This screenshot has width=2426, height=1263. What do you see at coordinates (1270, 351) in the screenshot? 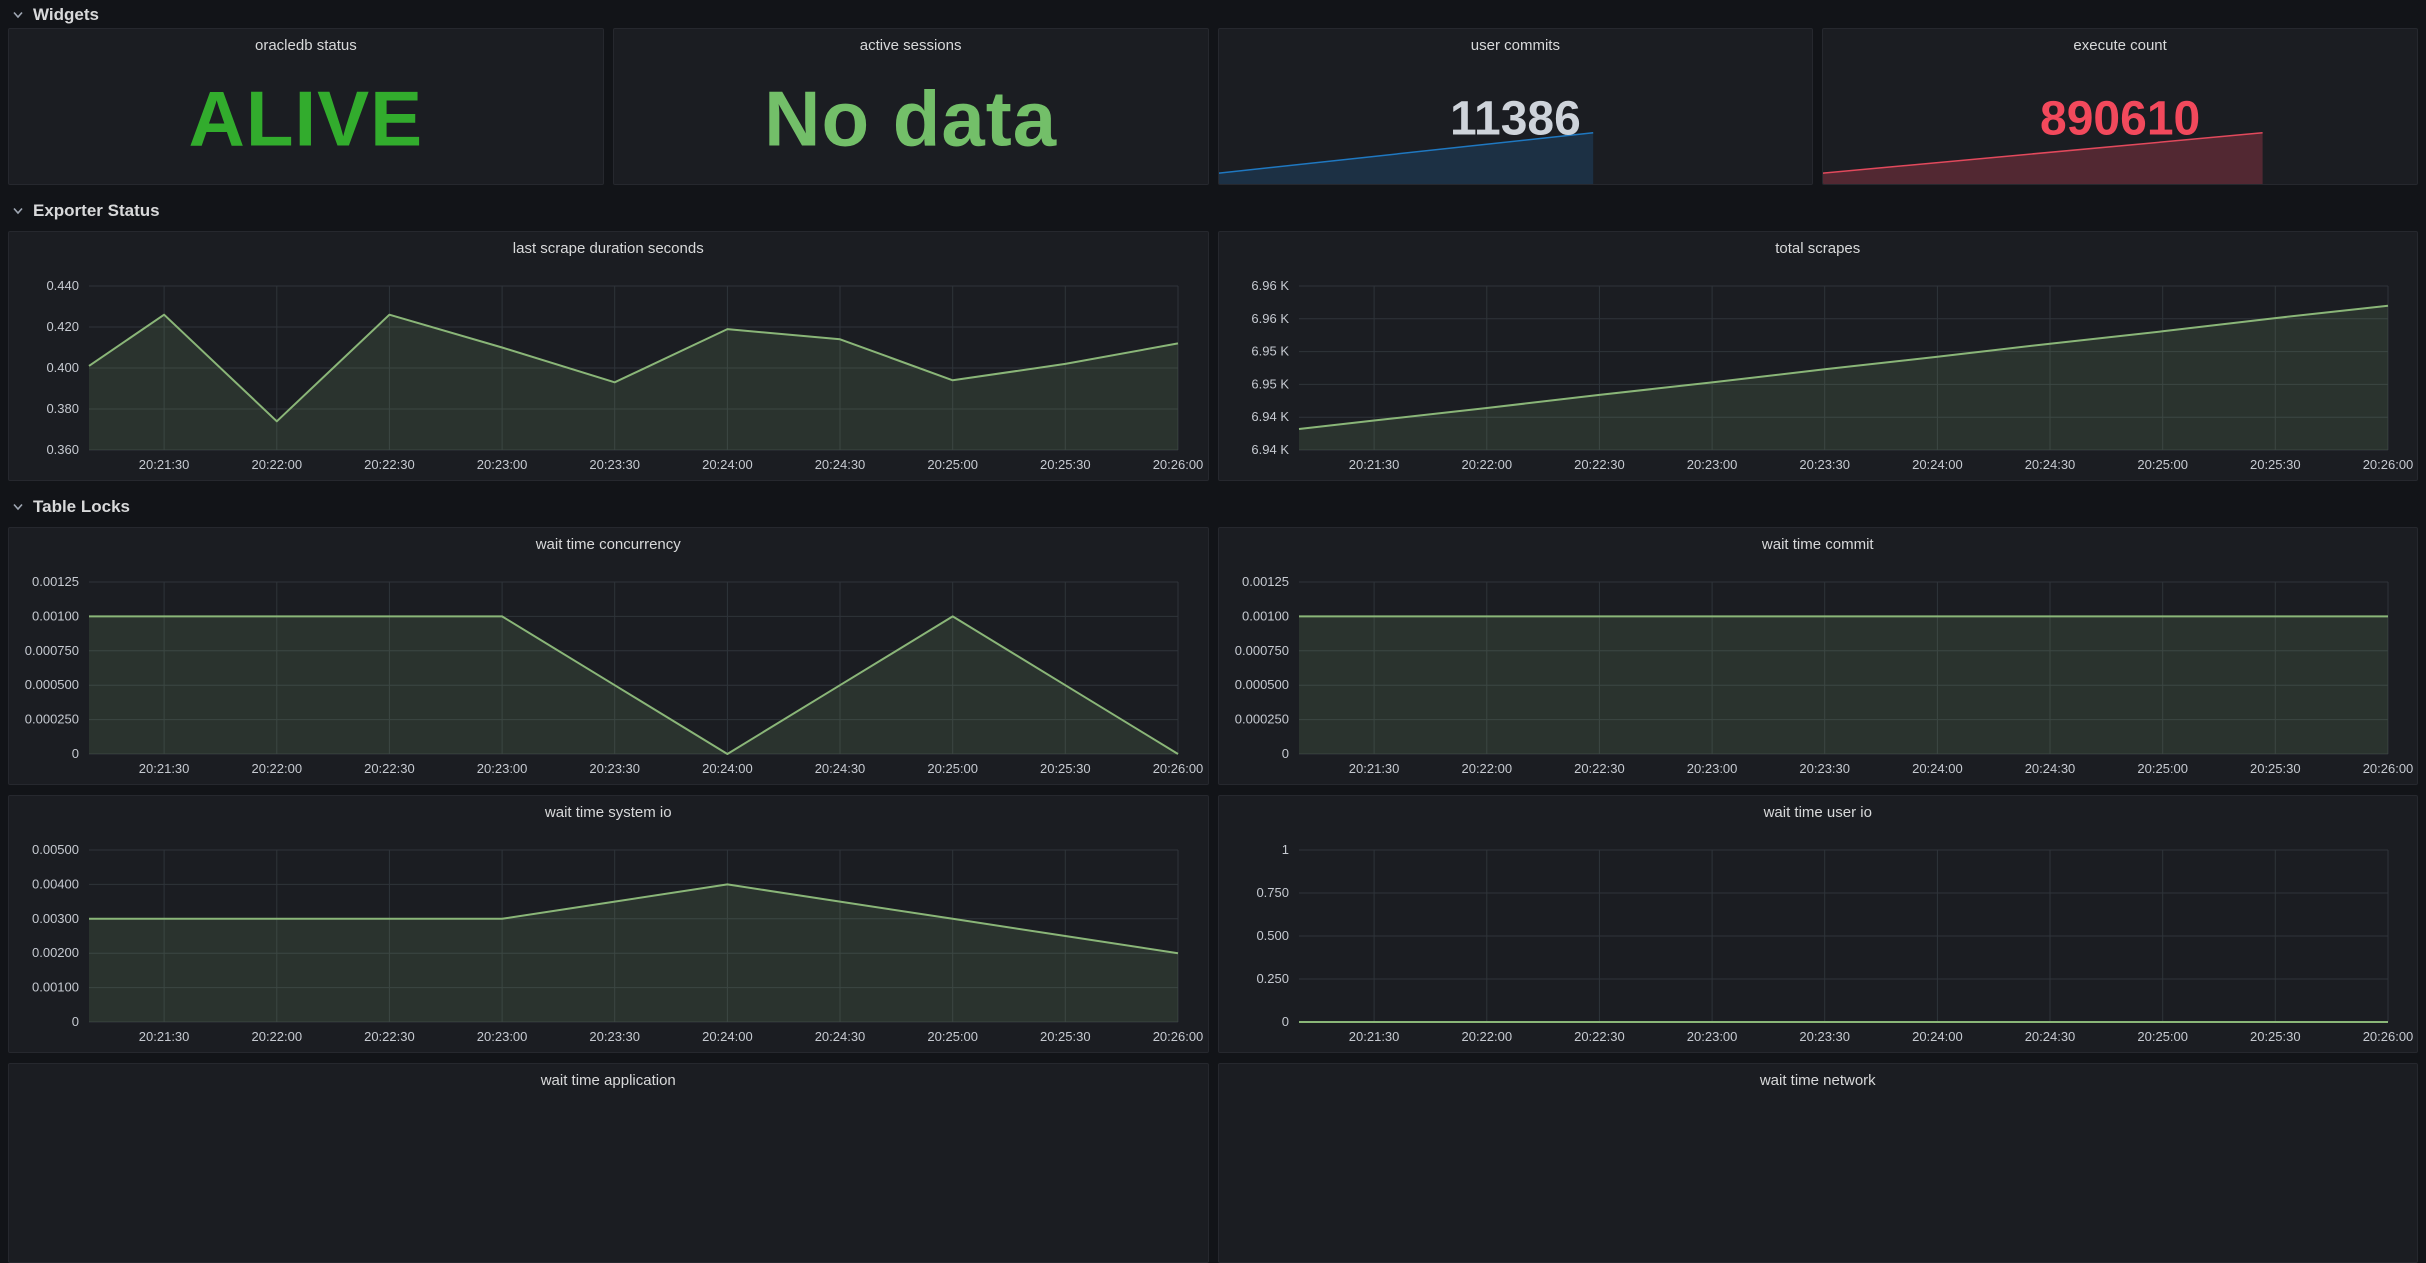
I see `svg-text: 6.95 K` at bounding box center [1270, 351].